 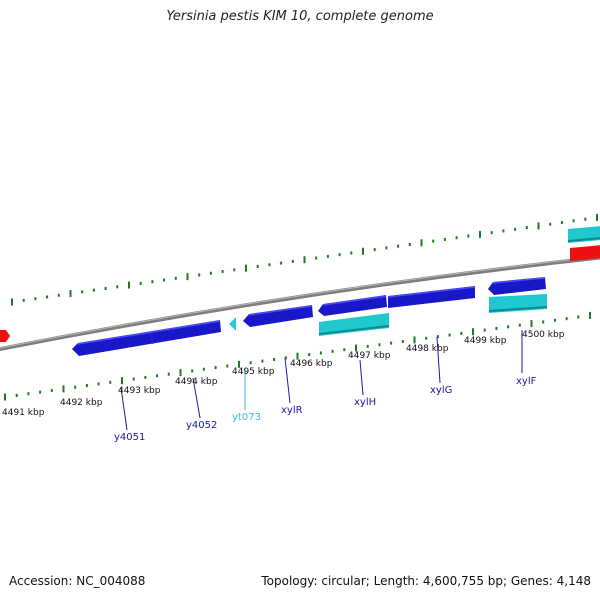 What do you see at coordinates (129, 437) in the screenshot?
I see `gene-label-y4051: y4051` at bounding box center [129, 437].